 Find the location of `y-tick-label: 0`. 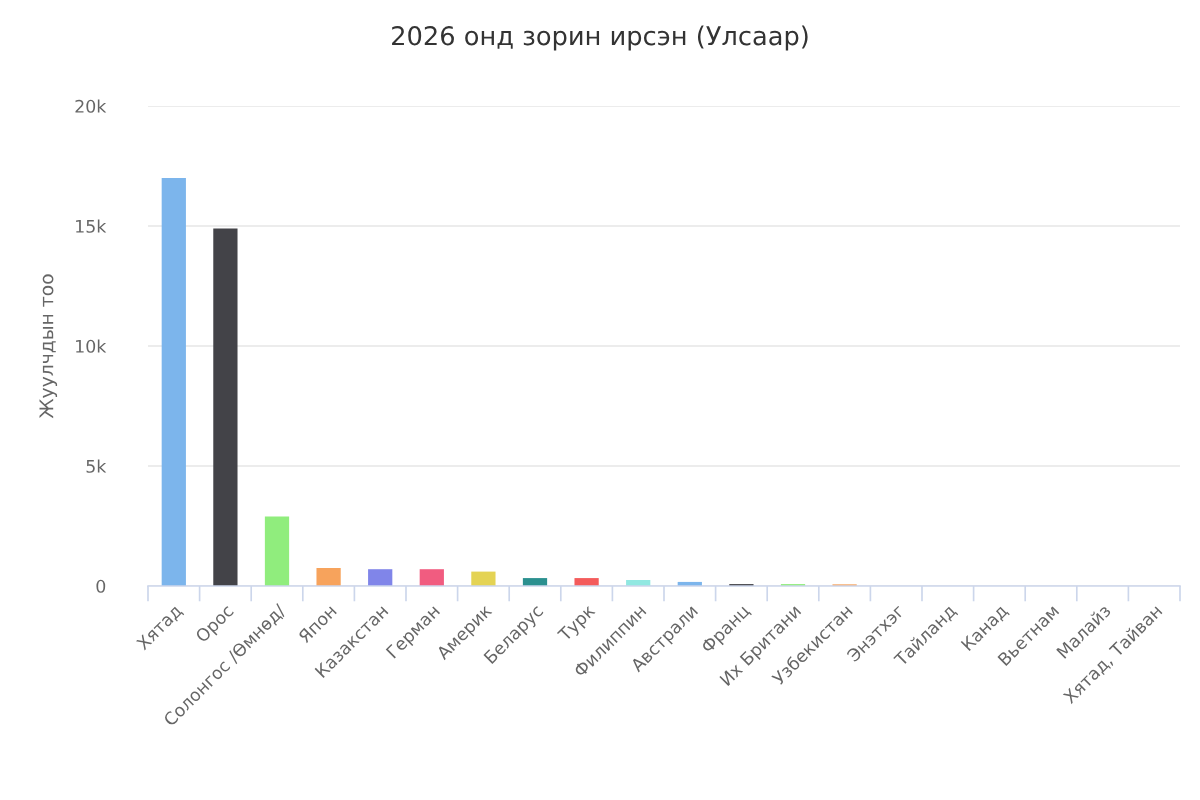

y-tick-label: 0 is located at coordinates (101, 586).